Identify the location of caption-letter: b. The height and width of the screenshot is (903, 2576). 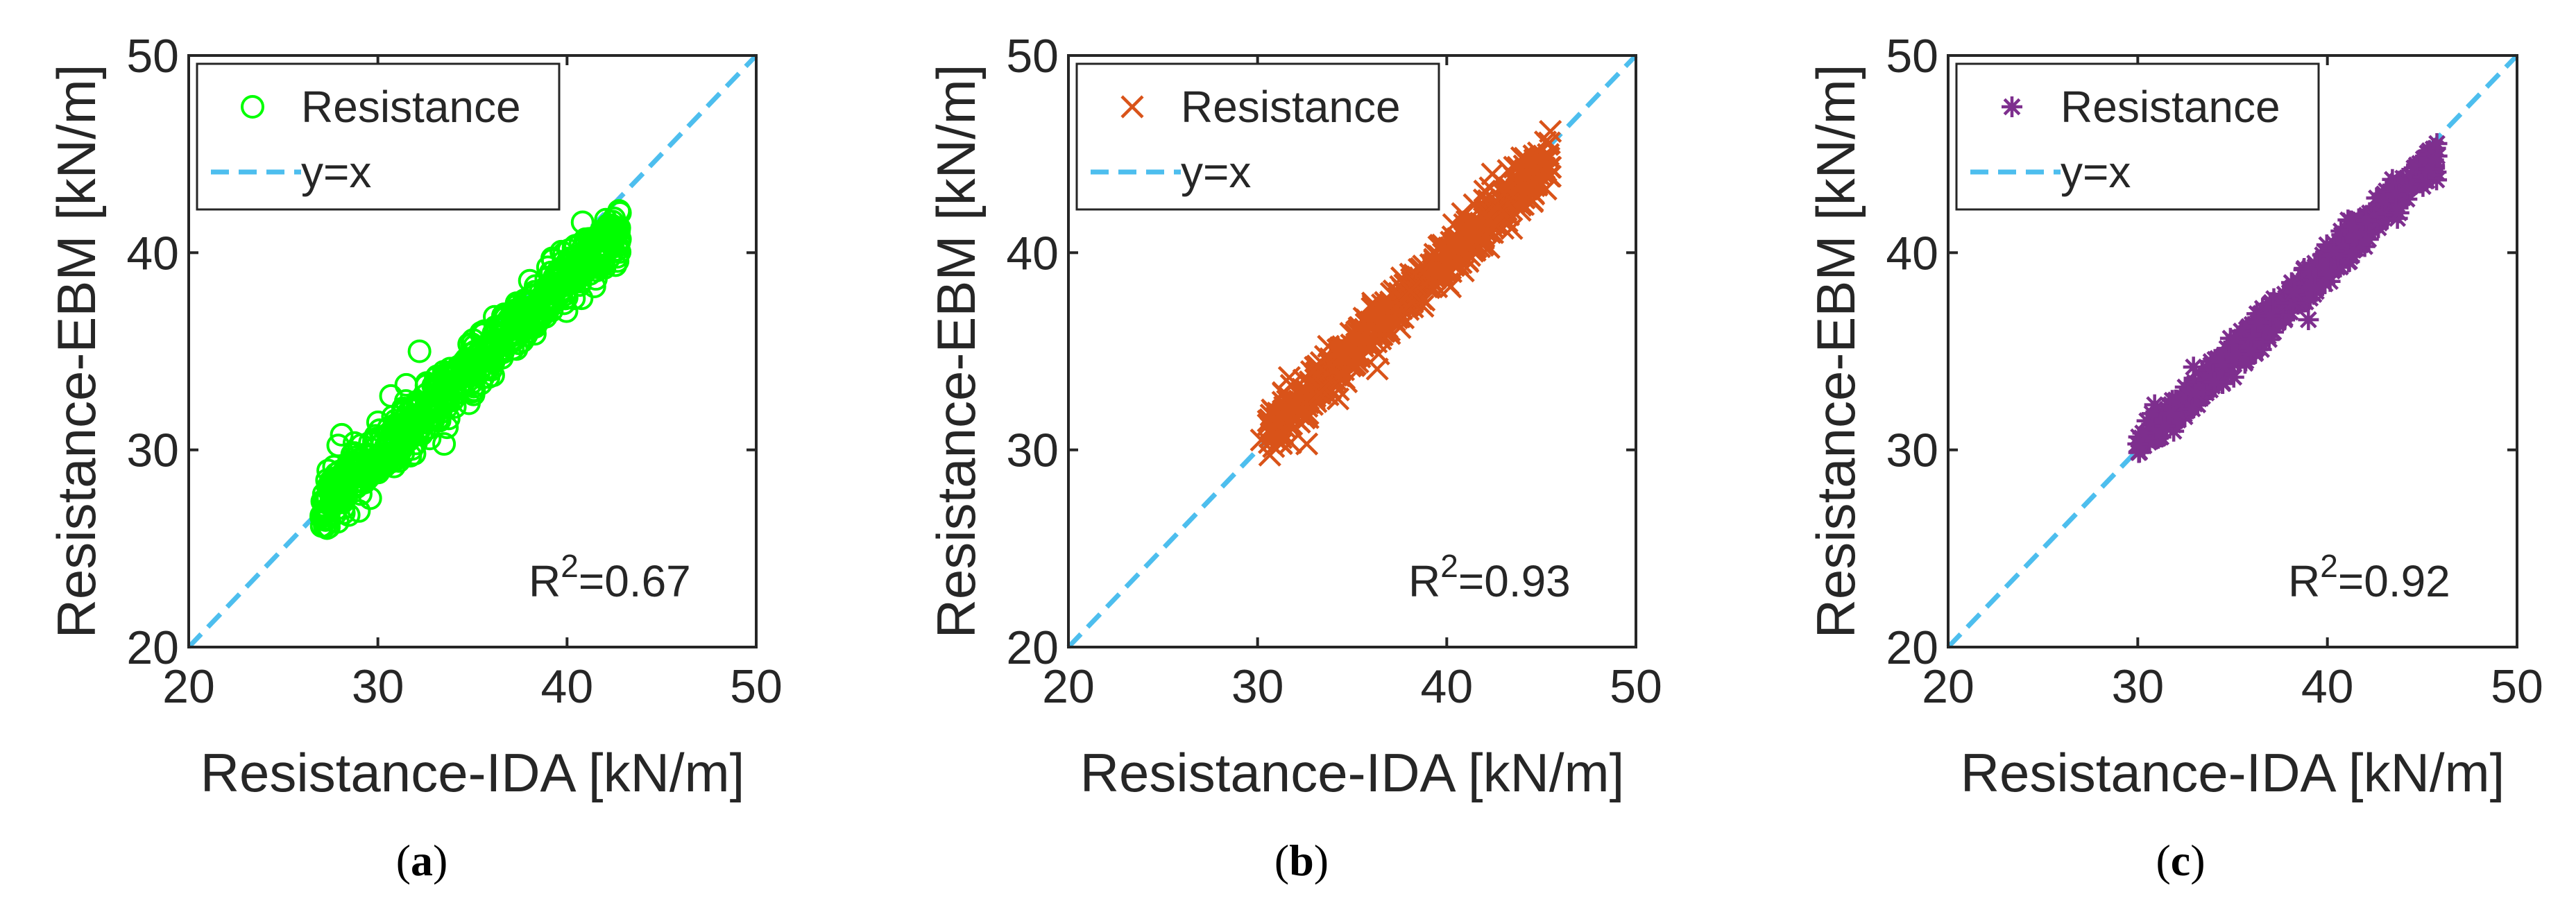
(1301, 860).